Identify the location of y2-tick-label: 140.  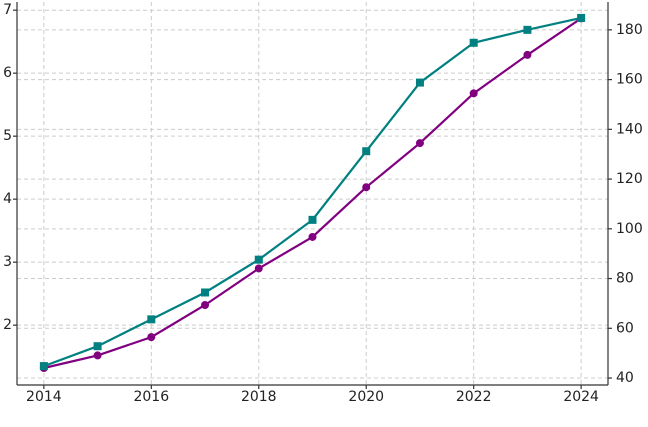
(629, 129).